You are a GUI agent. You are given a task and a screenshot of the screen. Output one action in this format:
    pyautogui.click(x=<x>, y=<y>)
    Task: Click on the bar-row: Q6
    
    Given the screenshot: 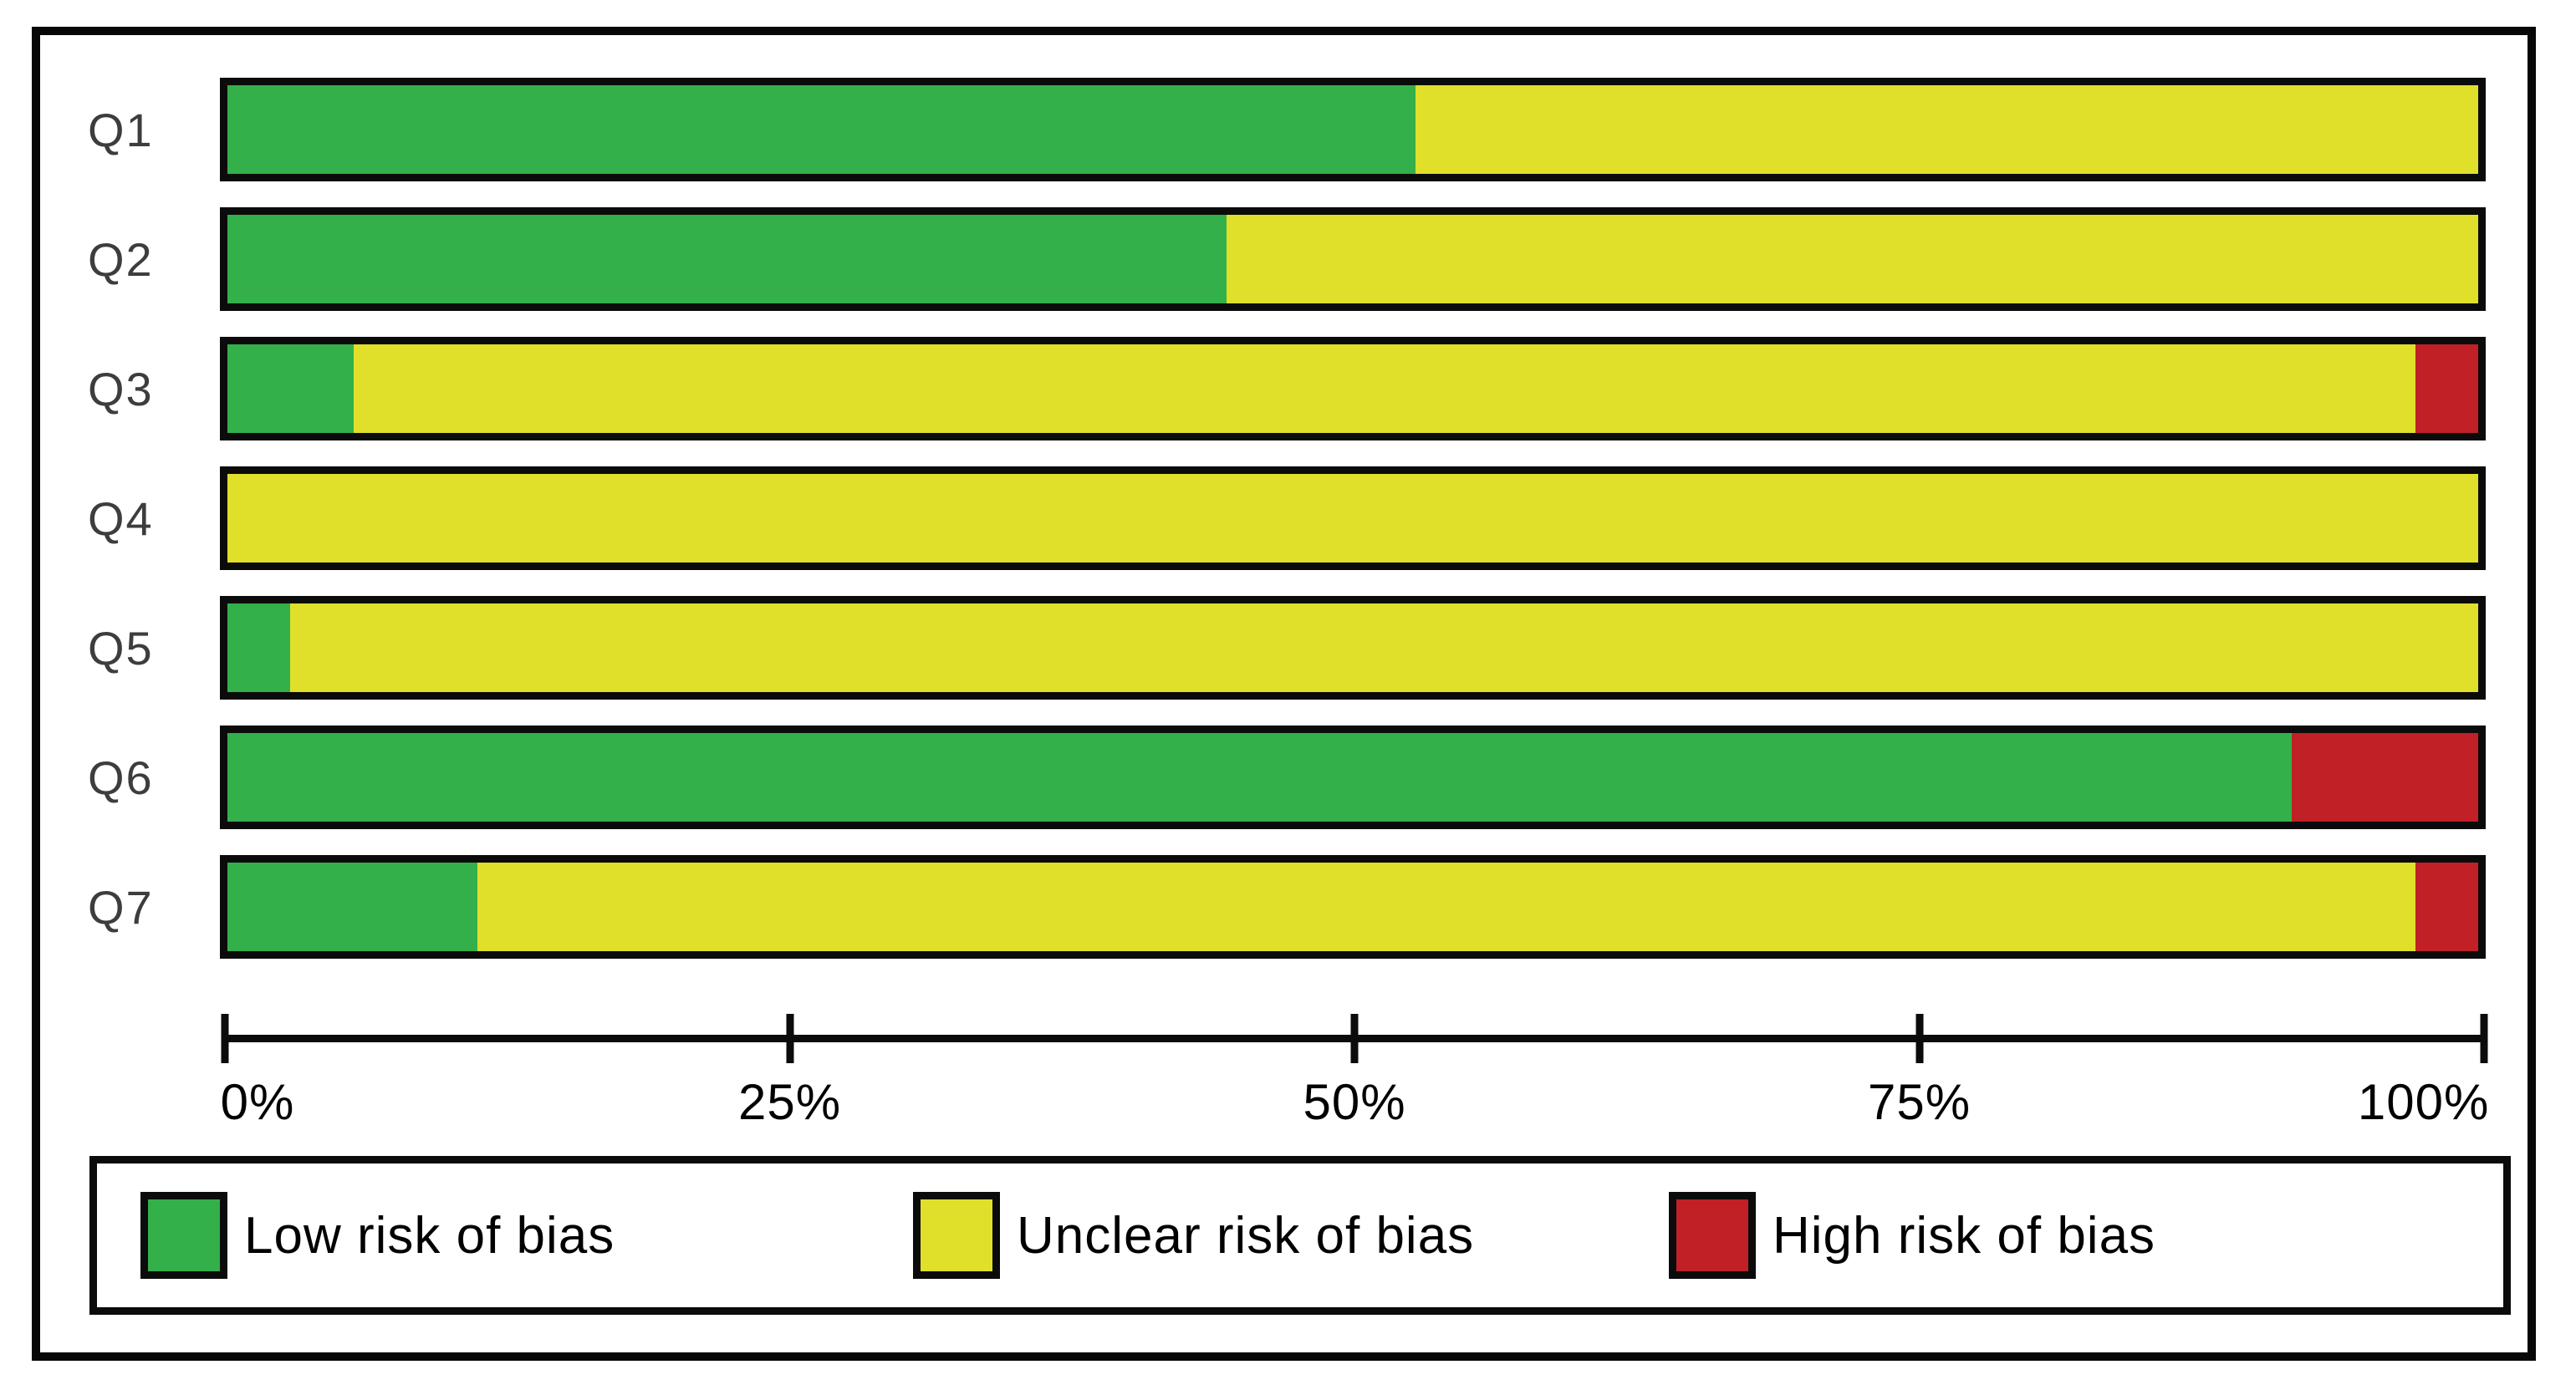 What is the action you would take?
    pyautogui.click(x=1263, y=777)
    